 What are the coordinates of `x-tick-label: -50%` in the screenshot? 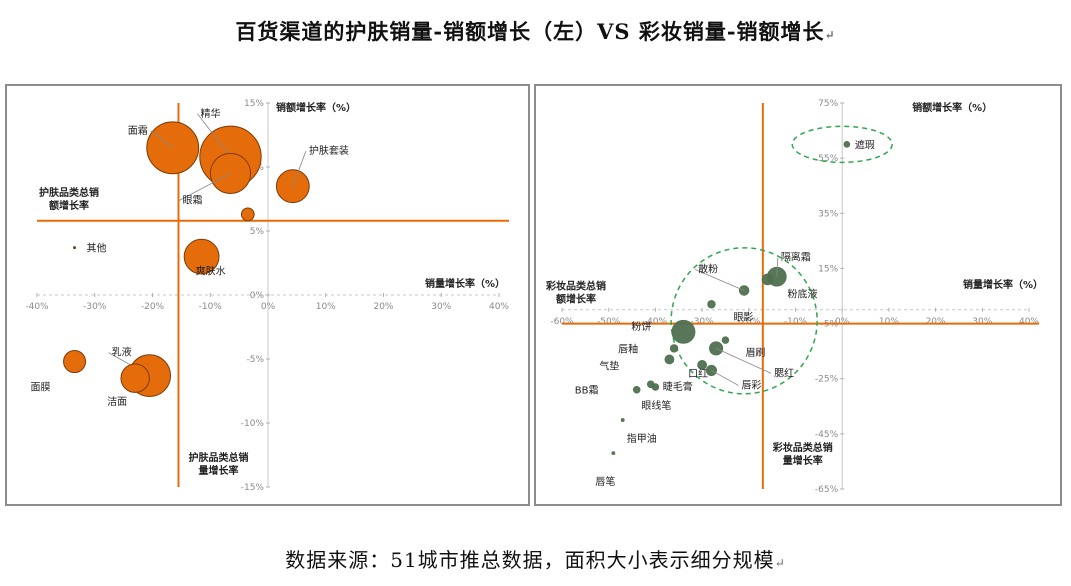 It's located at (609, 322).